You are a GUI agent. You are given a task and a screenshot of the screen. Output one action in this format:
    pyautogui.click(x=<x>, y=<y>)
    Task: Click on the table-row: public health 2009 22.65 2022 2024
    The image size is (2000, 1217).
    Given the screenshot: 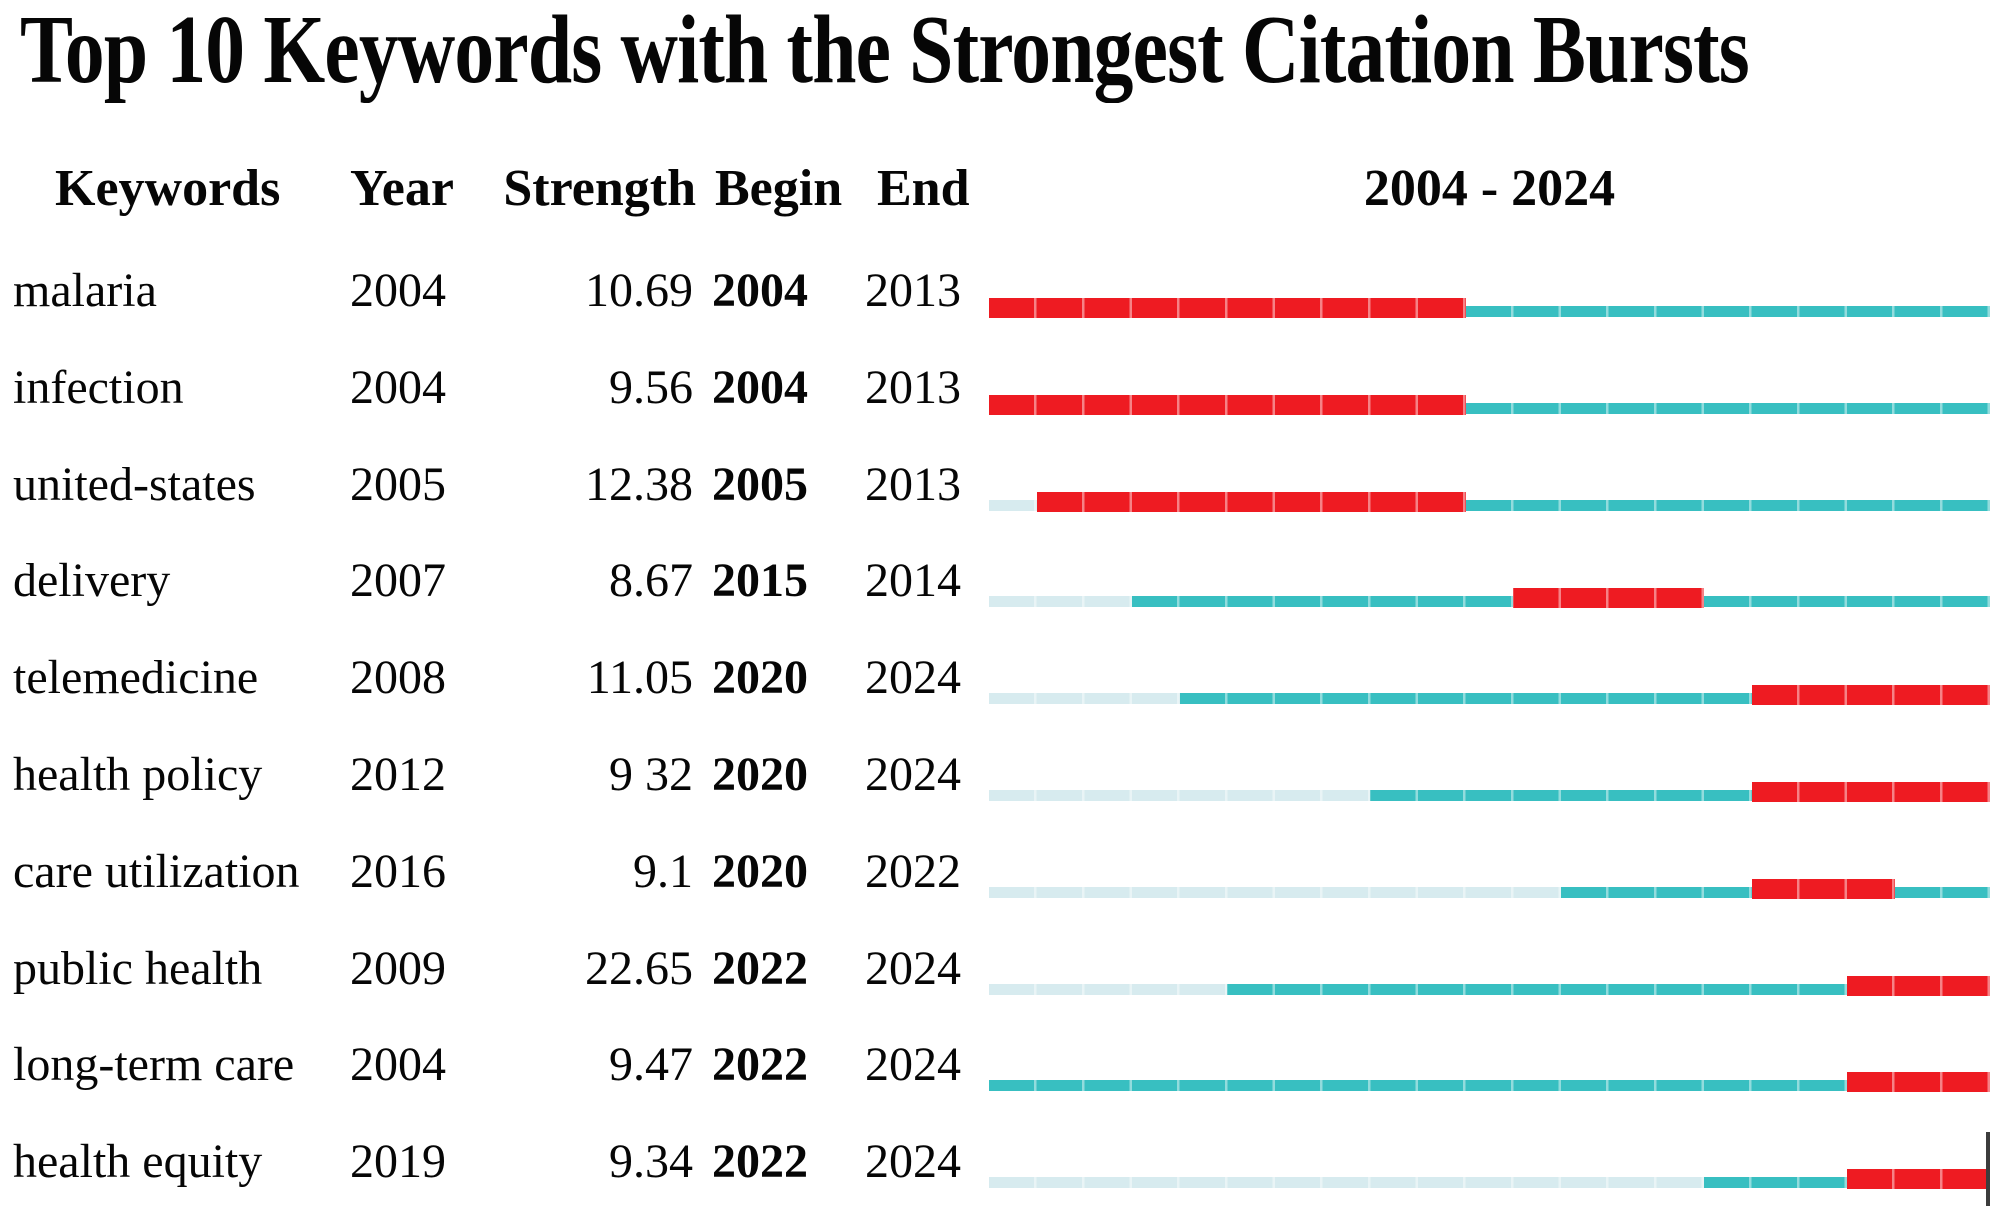 What is the action you would take?
    pyautogui.click(x=1000, y=969)
    